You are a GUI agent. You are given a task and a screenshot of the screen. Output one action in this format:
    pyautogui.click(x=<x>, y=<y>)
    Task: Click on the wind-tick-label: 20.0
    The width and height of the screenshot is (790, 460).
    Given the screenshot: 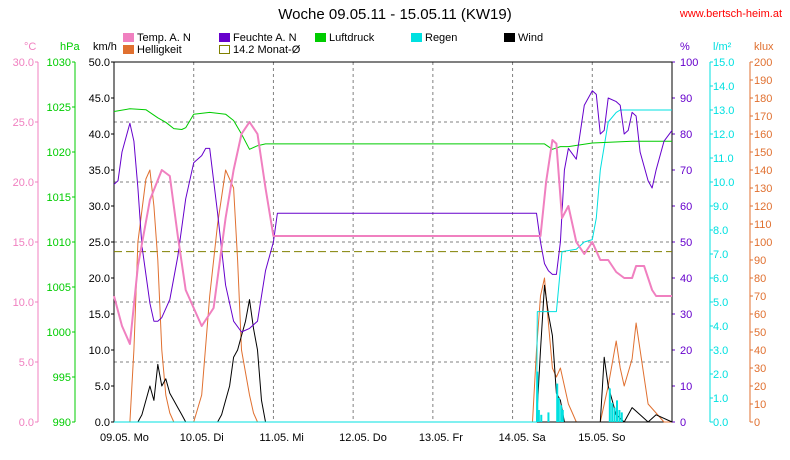 What is the action you would take?
    pyautogui.click(x=99, y=279)
    